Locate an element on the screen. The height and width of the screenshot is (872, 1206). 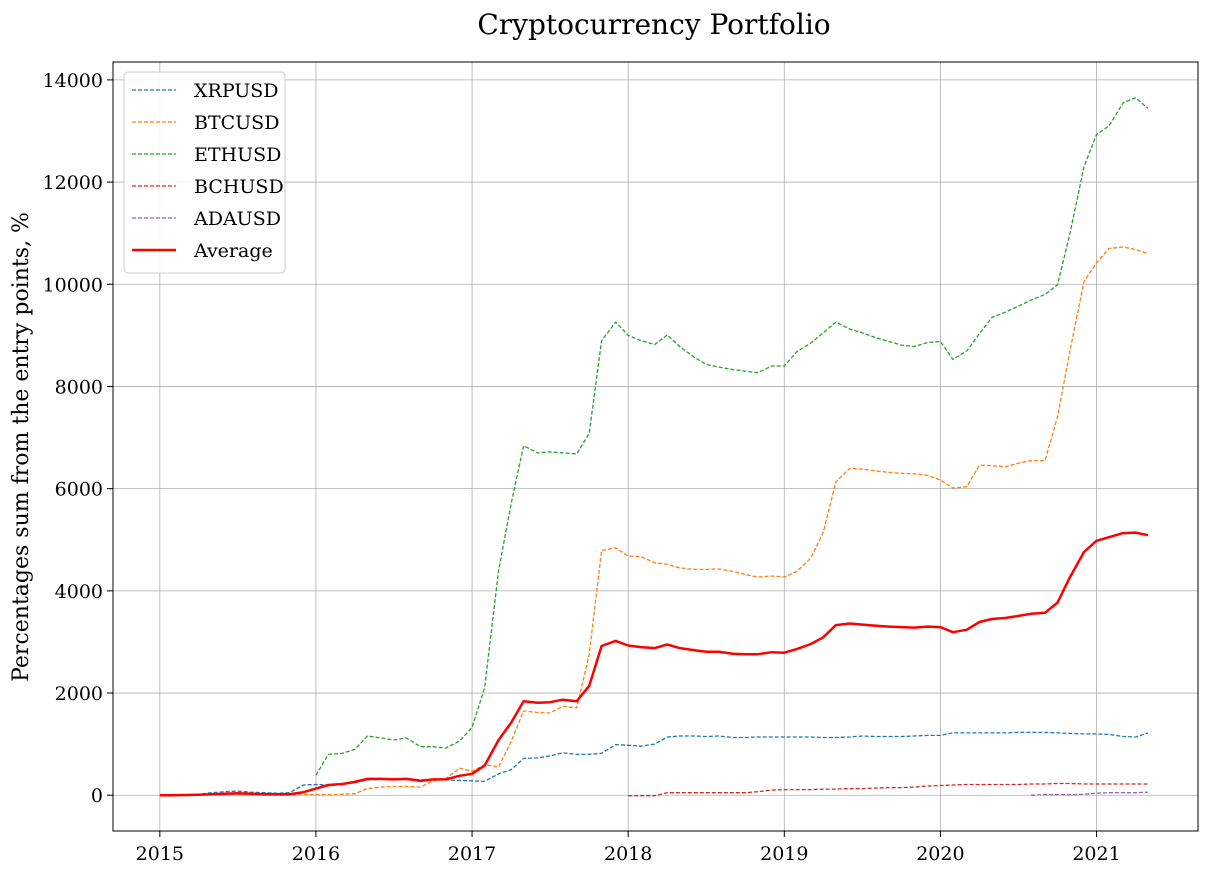
legend: XRPUSD BTCUSD ETHUSD BCHUSD ADAUSD Average is located at coordinates (204, 172).